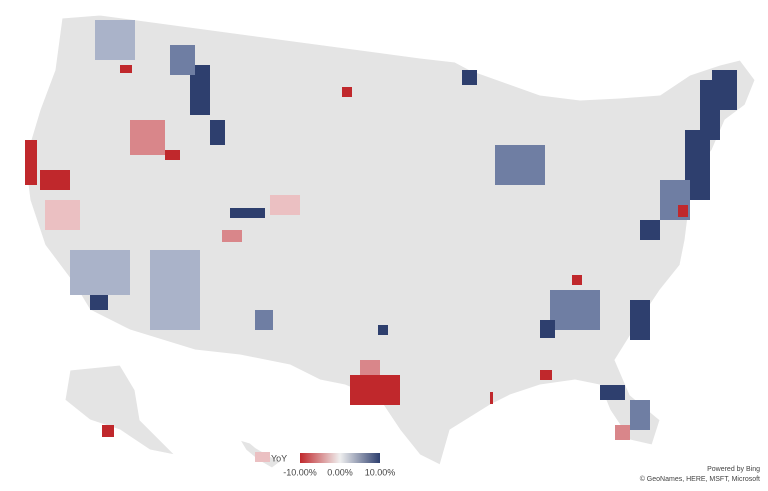  Describe the element at coordinates (700, 479) in the screenshot. I see `attribution-credits: © GeoNames, HERE, MSFT, Microsoft` at that location.